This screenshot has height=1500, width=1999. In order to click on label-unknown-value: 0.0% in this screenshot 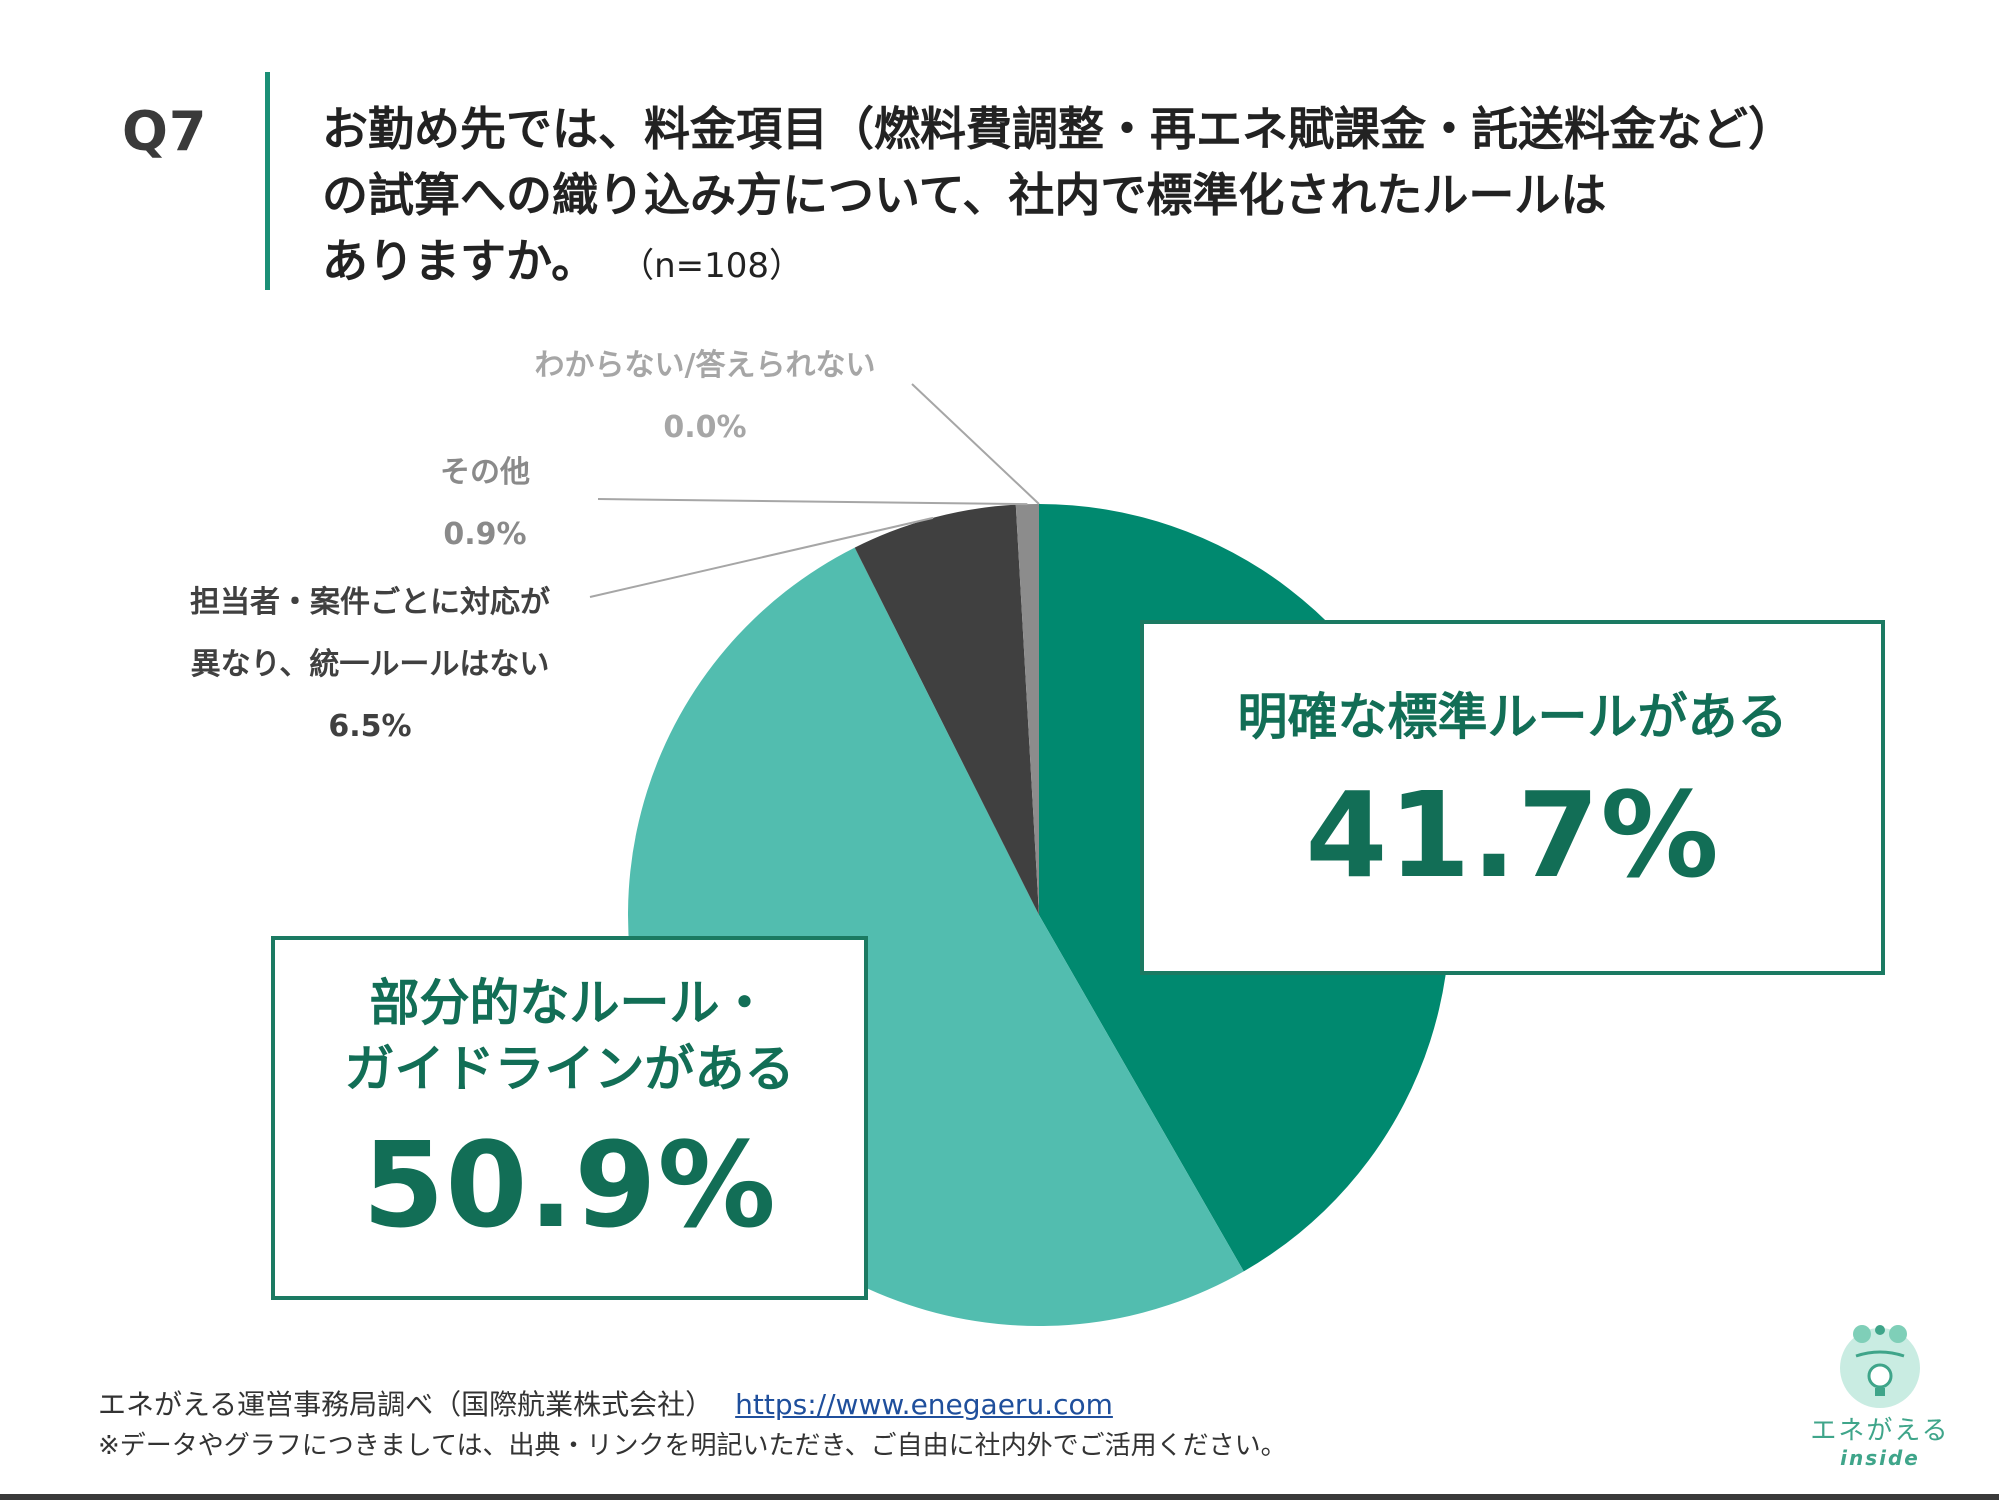, I will do `click(705, 427)`.